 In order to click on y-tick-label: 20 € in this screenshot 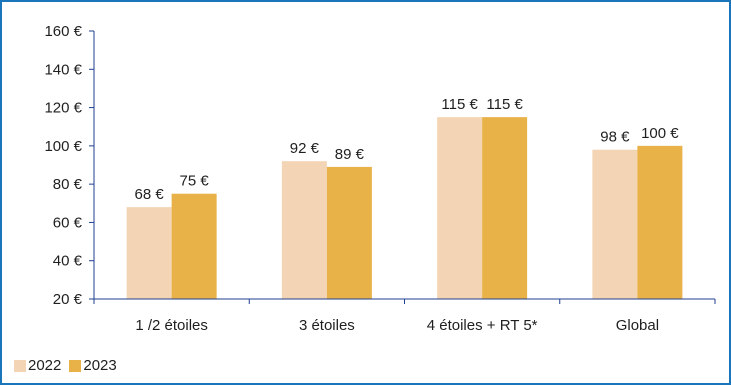, I will do `click(68, 299)`.